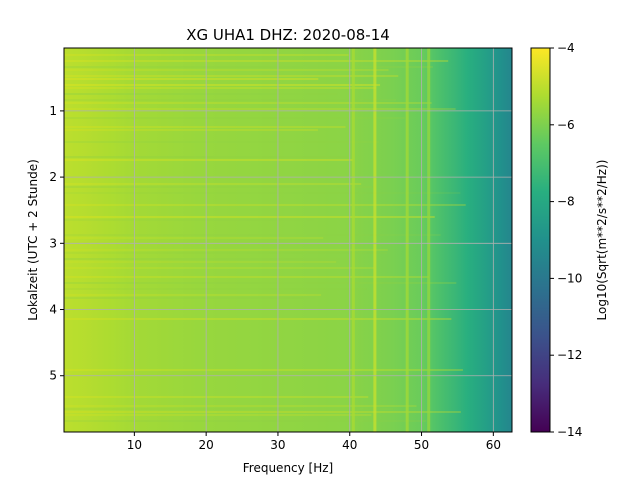  I want to click on colorbar-tick-label: −4, so click(566, 48).